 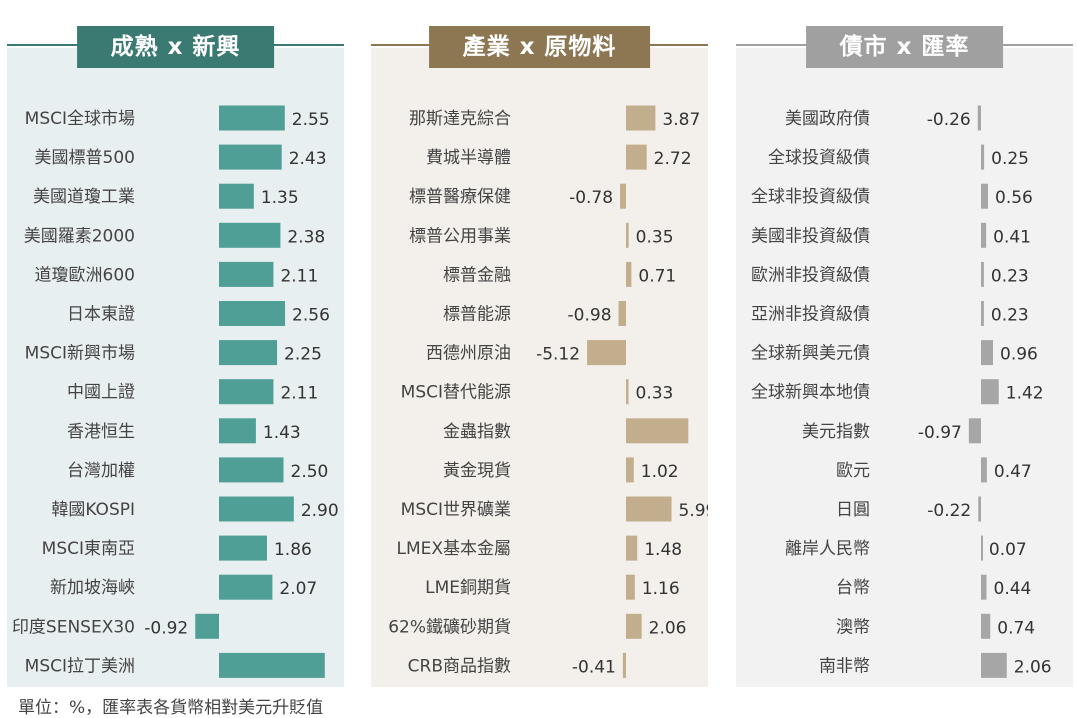 What do you see at coordinates (477, 471) in the screenshot?
I see `category-label: 黃金現貨` at bounding box center [477, 471].